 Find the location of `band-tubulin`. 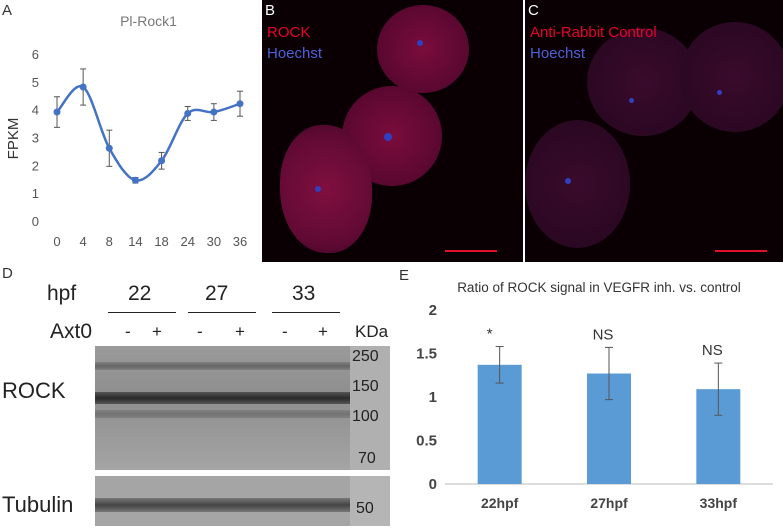

band-tubulin is located at coordinates (222, 505).